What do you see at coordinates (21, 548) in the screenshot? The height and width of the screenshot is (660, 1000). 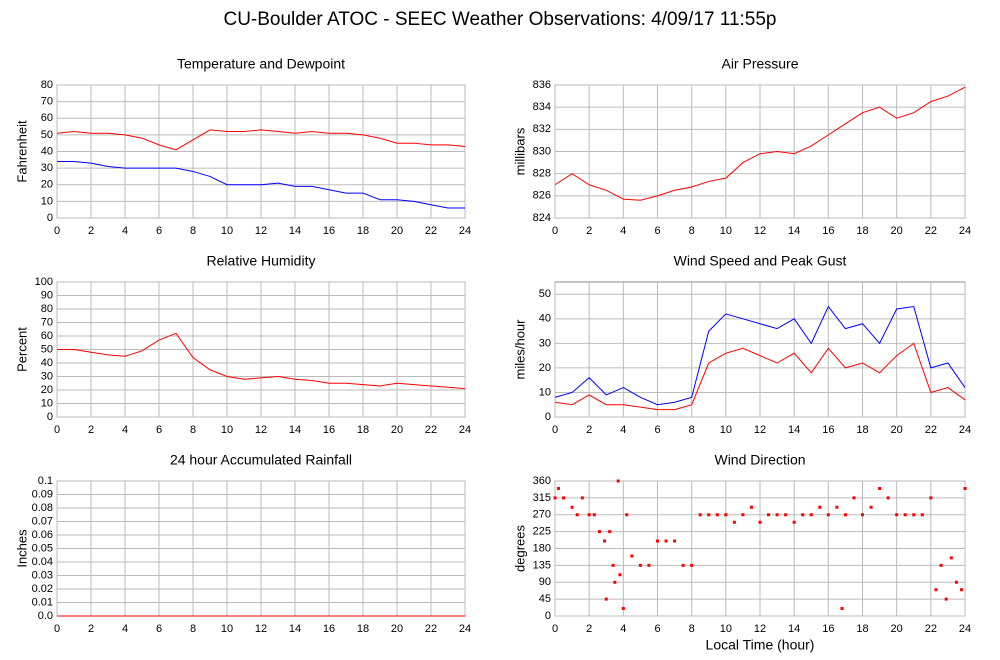 I see `y-axis-label: Inches` at bounding box center [21, 548].